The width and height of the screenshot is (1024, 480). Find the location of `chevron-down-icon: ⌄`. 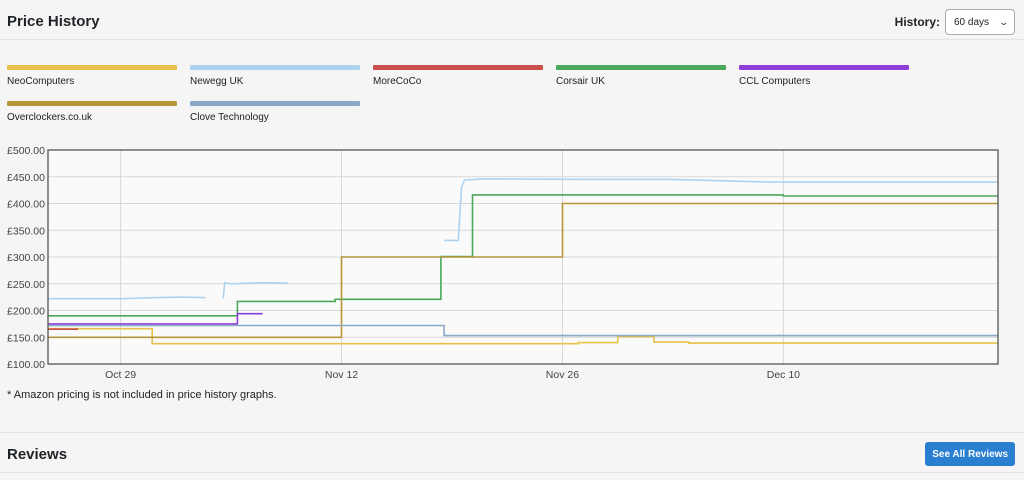

chevron-down-icon: ⌄ is located at coordinates (1004, 21).